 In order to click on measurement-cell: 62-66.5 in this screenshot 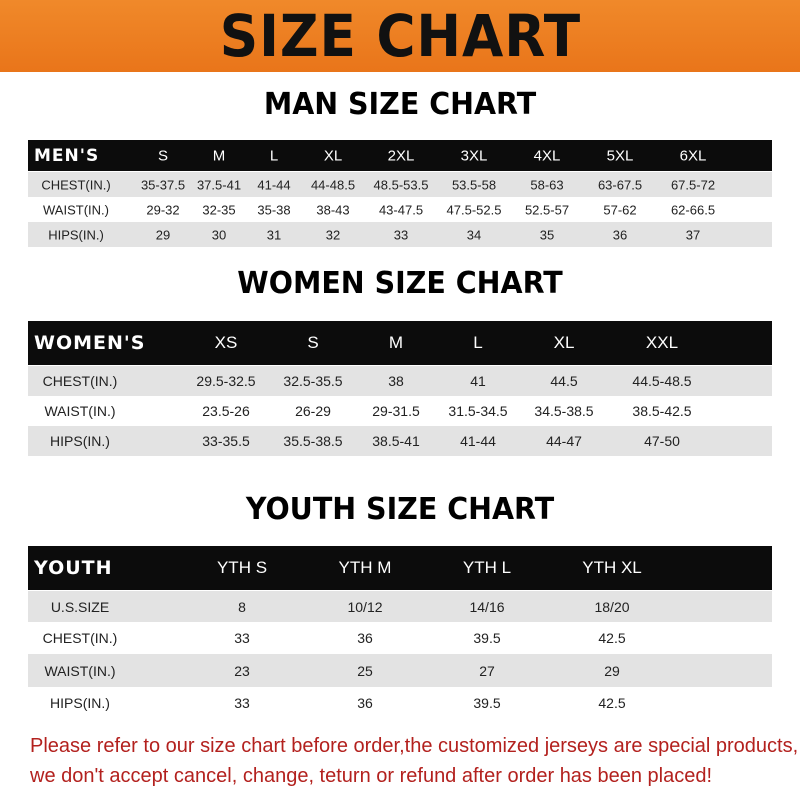, I will do `click(693, 209)`.